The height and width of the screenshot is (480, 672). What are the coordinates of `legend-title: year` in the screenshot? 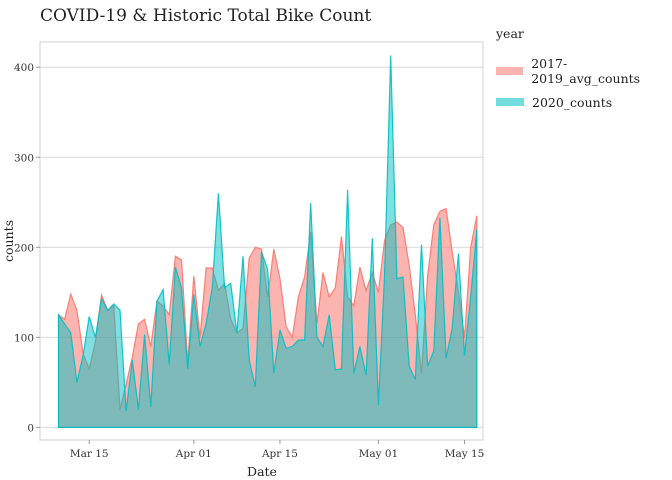 It's located at (510, 33).